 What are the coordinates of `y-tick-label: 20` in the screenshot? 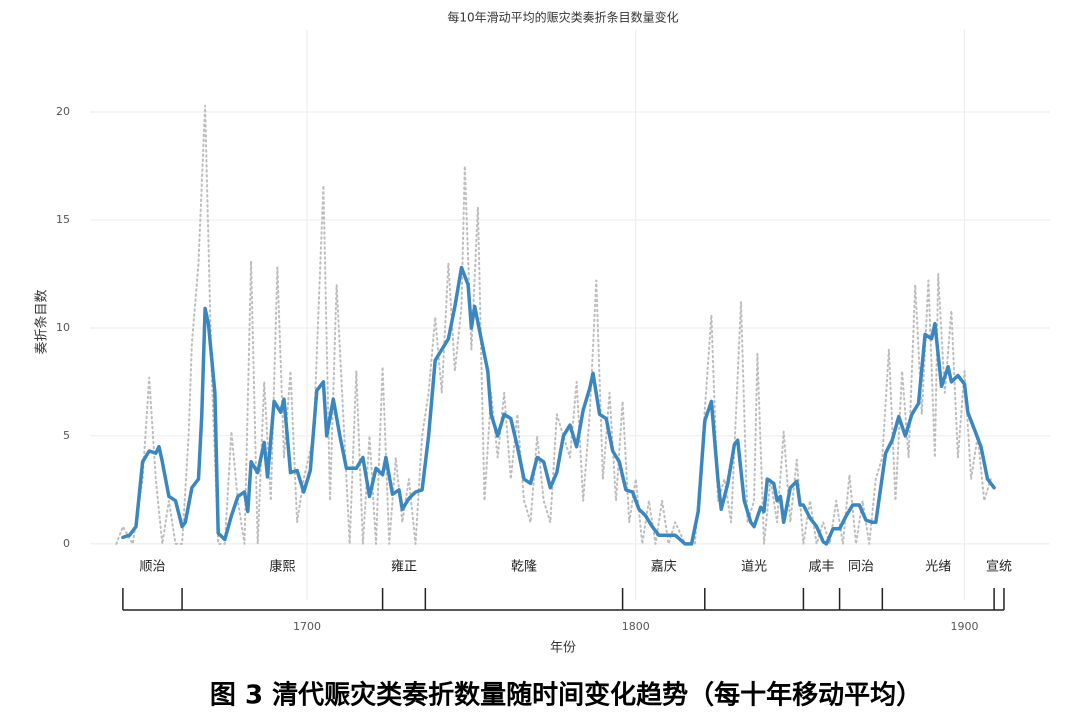 It's located at (63, 111).